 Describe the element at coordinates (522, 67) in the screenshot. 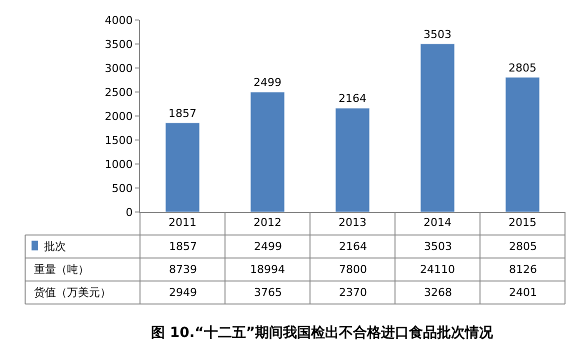

I see `data-label: 2805` at that location.